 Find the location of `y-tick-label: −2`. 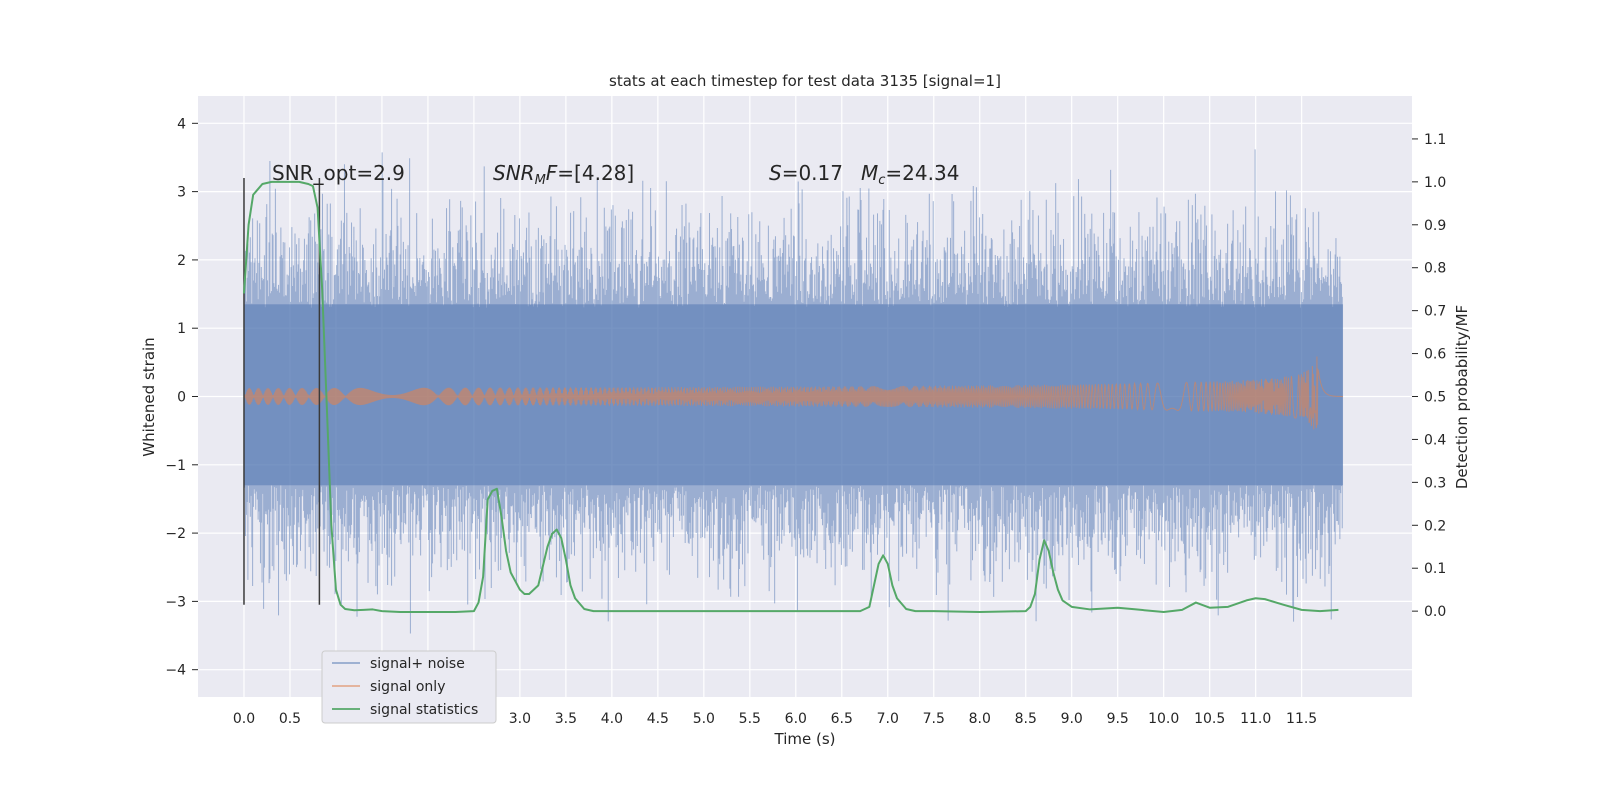

y-tick-label: −2 is located at coordinates (175, 534).